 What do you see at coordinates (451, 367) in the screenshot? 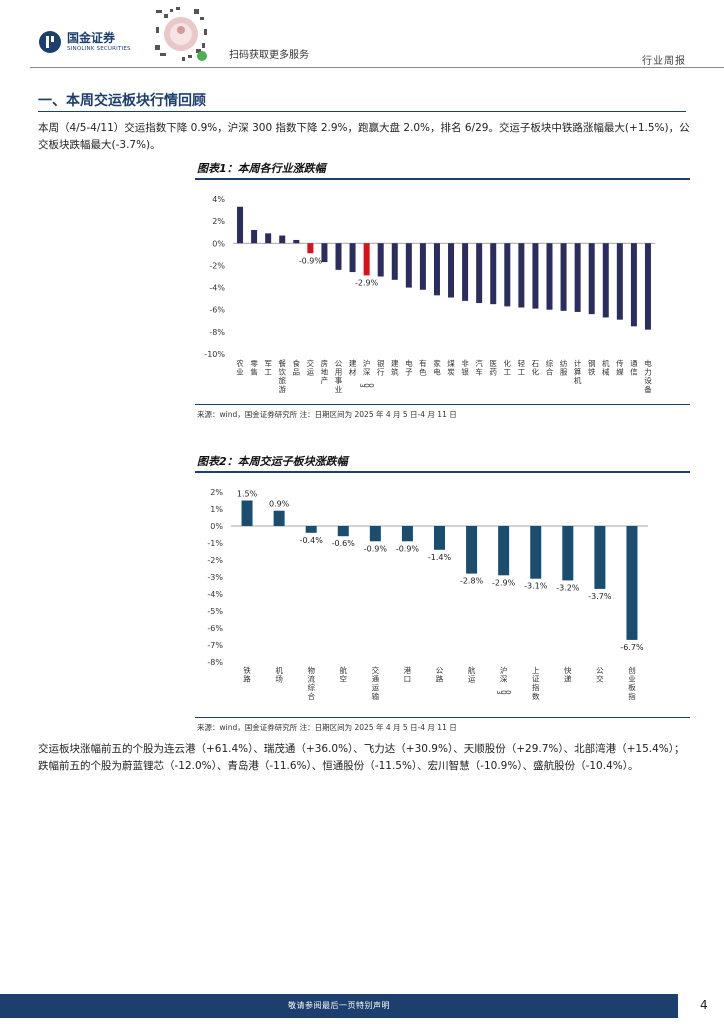
I see `category-label: 煤炭` at bounding box center [451, 367].